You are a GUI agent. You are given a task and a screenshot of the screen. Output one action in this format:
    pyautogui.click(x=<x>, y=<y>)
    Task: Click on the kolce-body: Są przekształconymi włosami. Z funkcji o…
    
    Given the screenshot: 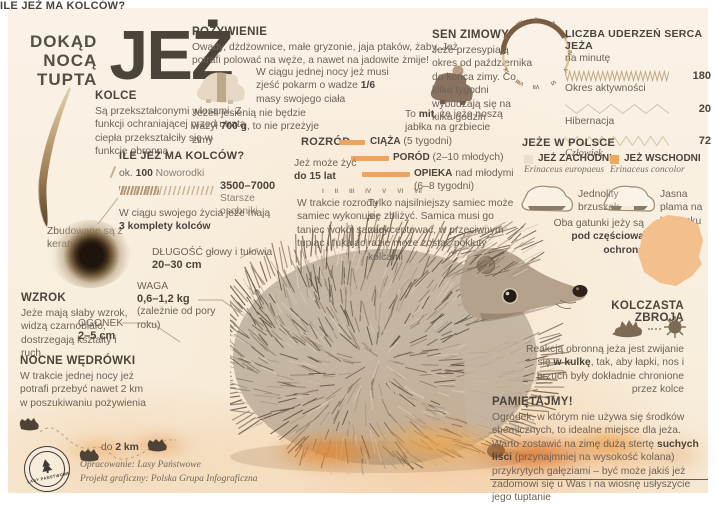 What is the action you would take?
    pyautogui.click(x=170, y=132)
    